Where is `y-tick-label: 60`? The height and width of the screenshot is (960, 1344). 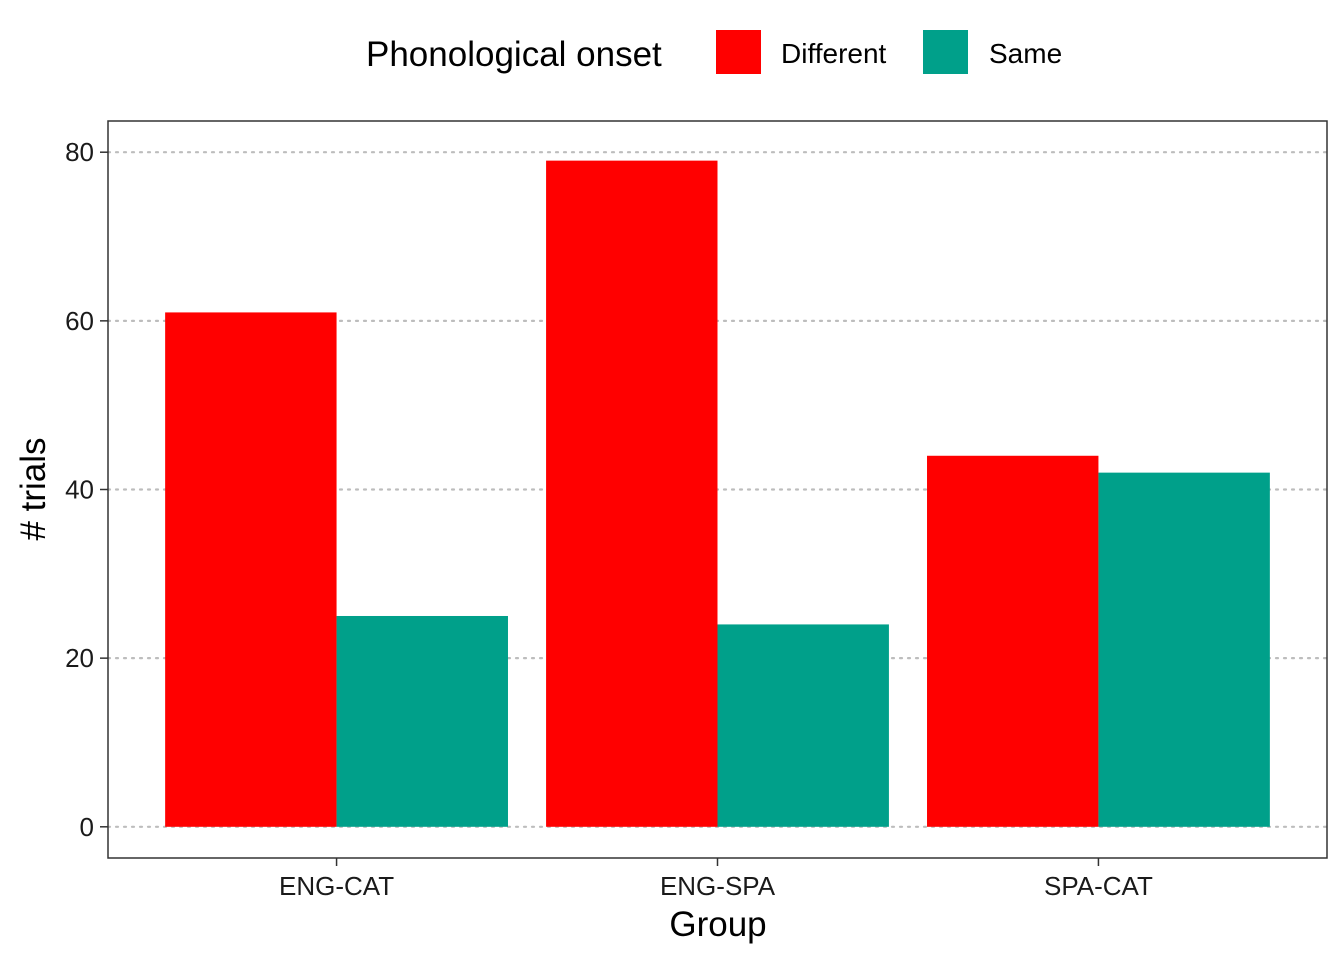 y-tick-label: 60 is located at coordinates (79, 321).